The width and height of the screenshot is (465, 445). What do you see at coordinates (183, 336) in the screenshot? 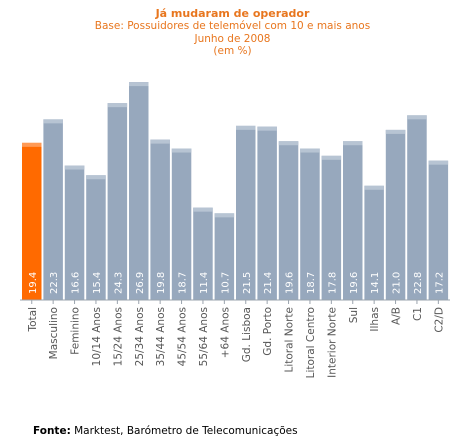
I see `category-label-45-54-anos: 45/54 Anos` at bounding box center [183, 336].